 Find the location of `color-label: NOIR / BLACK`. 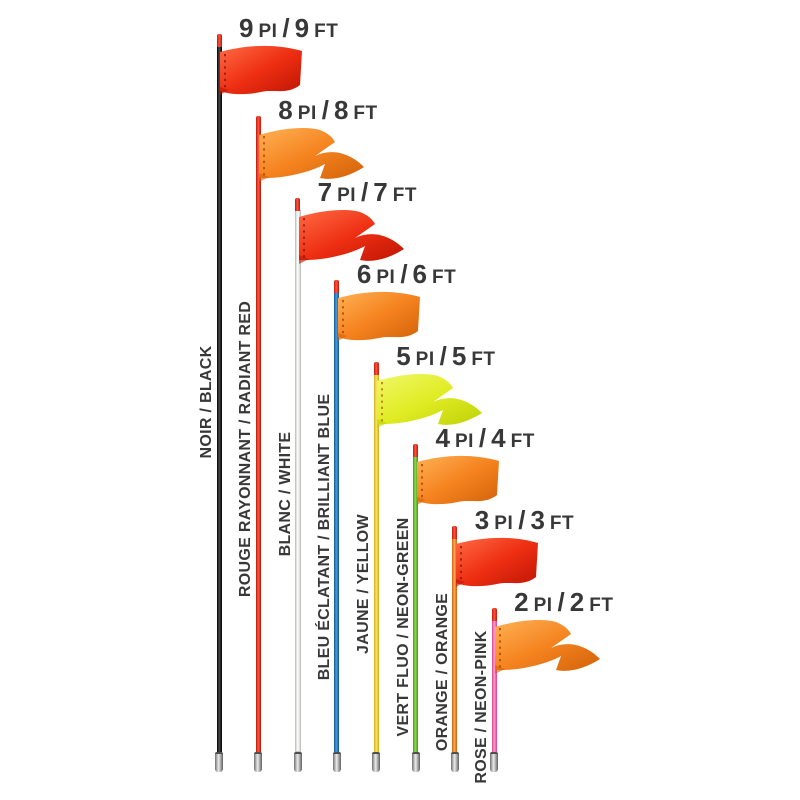

color-label: NOIR / BLACK is located at coordinates (206, 402).